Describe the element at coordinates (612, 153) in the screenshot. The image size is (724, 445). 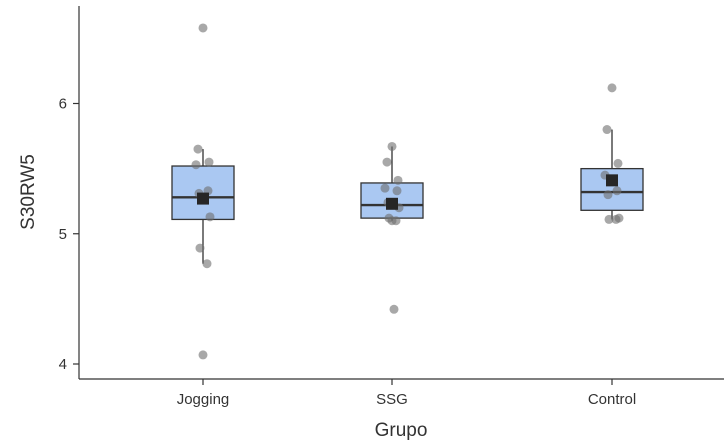
I see `box-group-control` at that location.